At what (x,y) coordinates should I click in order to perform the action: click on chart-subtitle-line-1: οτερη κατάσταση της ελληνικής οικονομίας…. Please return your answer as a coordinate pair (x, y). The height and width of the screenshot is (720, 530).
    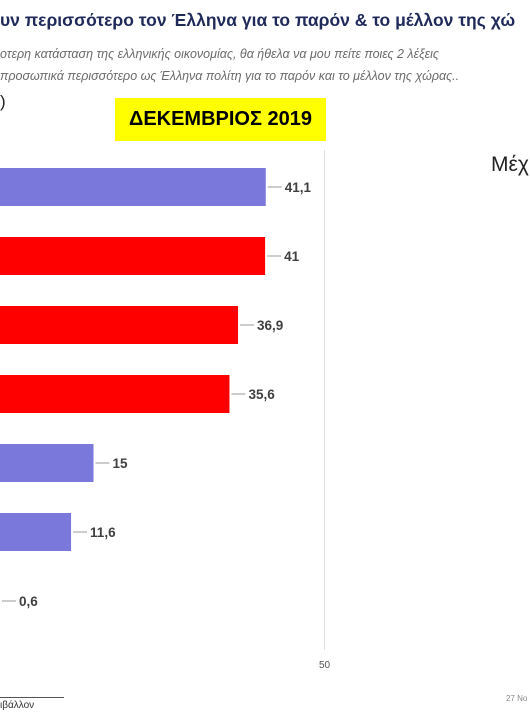
    Looking at the image, I should click on (220, 54).